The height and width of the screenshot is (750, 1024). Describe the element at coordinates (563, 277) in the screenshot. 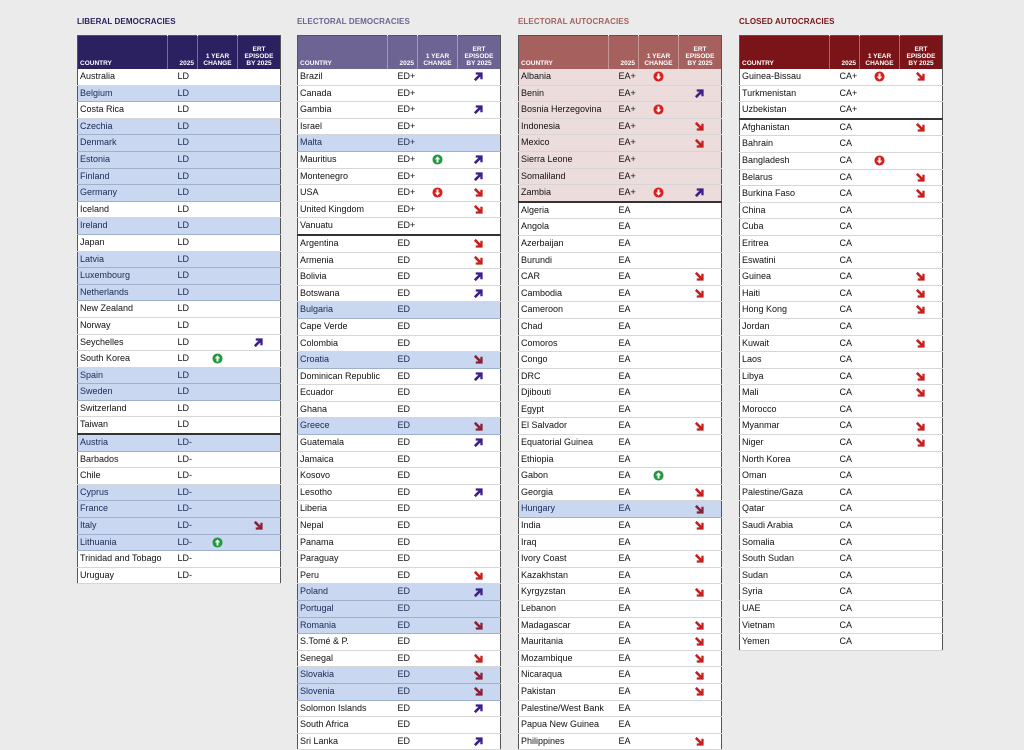

I see `country-cell: CAR` at that location.